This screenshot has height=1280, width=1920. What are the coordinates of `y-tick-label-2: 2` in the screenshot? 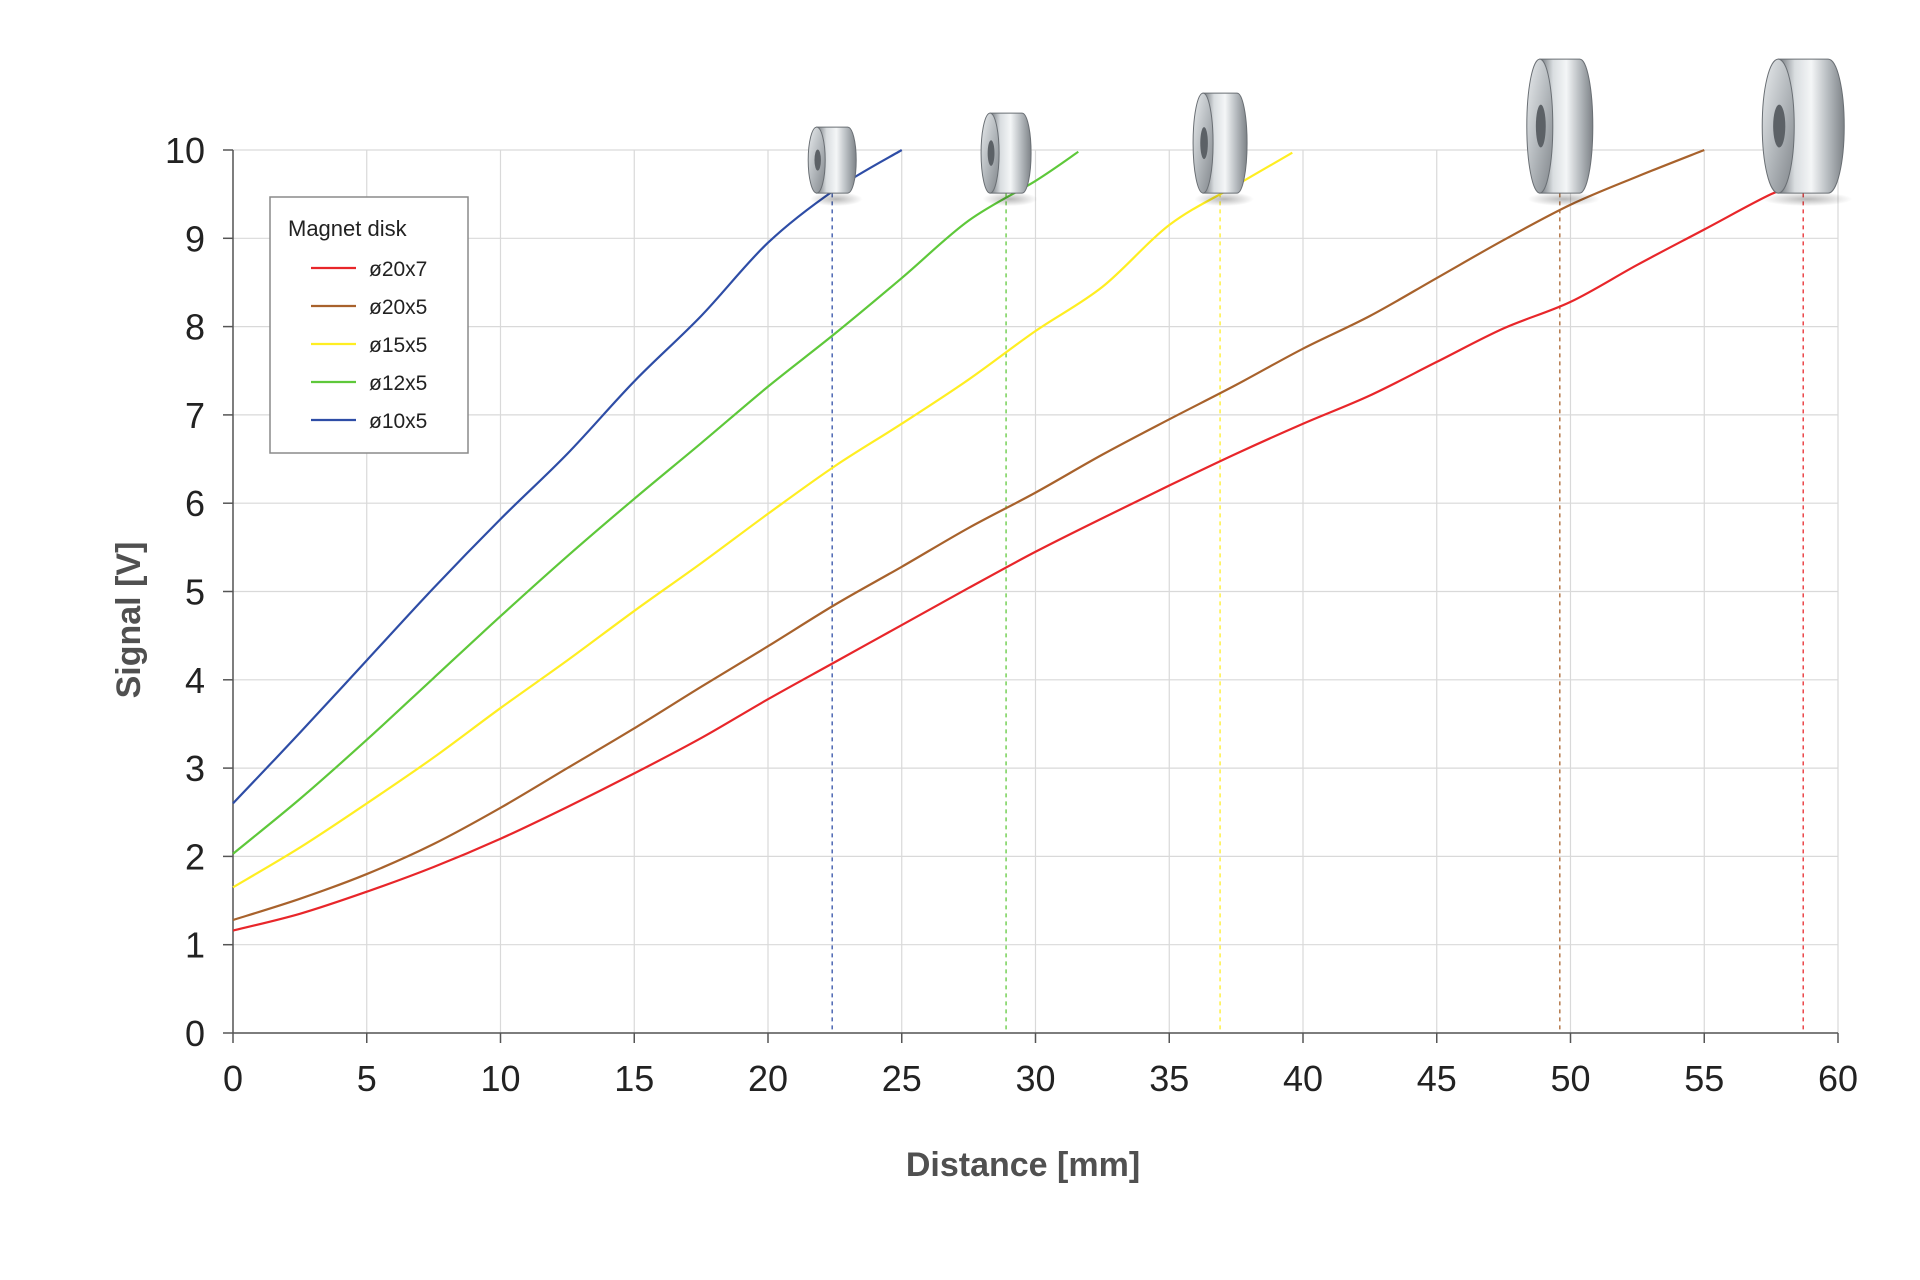 It's located at (195, 856).